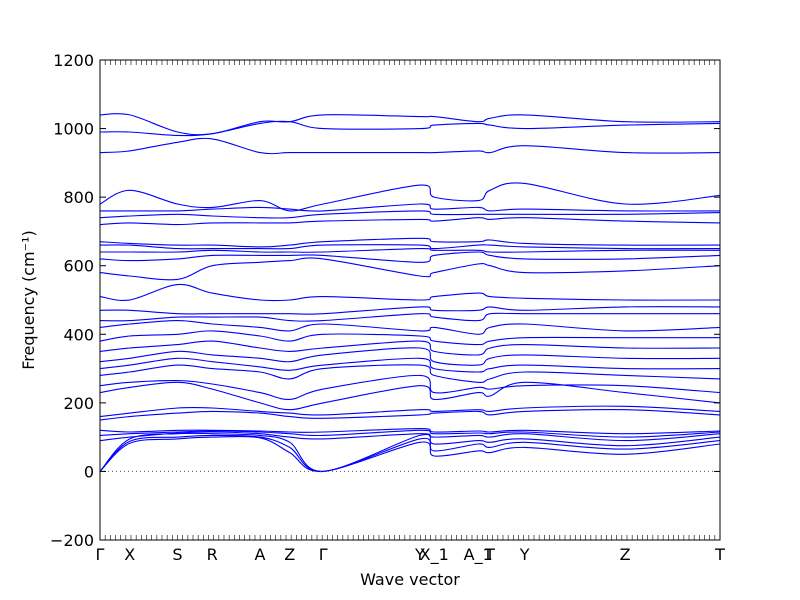 This screenshot has width=800, height=600. Describe the element at coordinates (212, 554) in the screenshot. I see `x-tick-label: R` at that location.